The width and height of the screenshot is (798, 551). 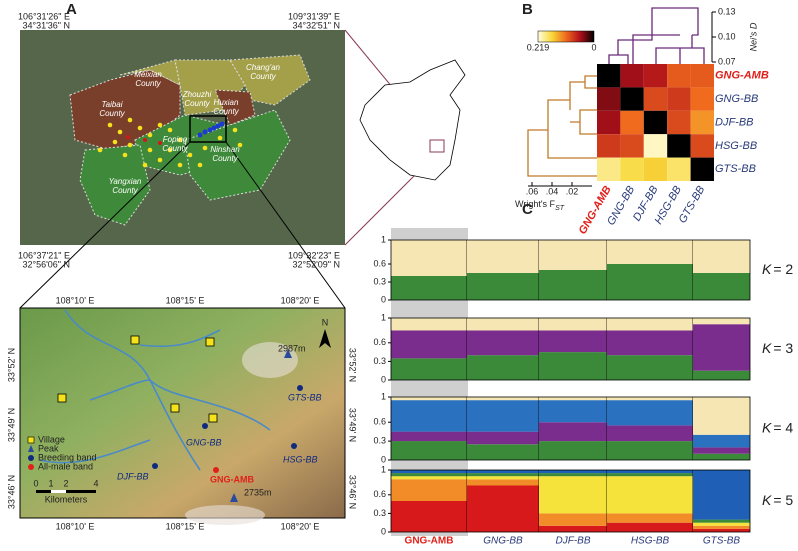 What do you see at coordinates (225, 149) in the screenshot?
I see `county-label: Ninshan` at bounding box center [225, 149].